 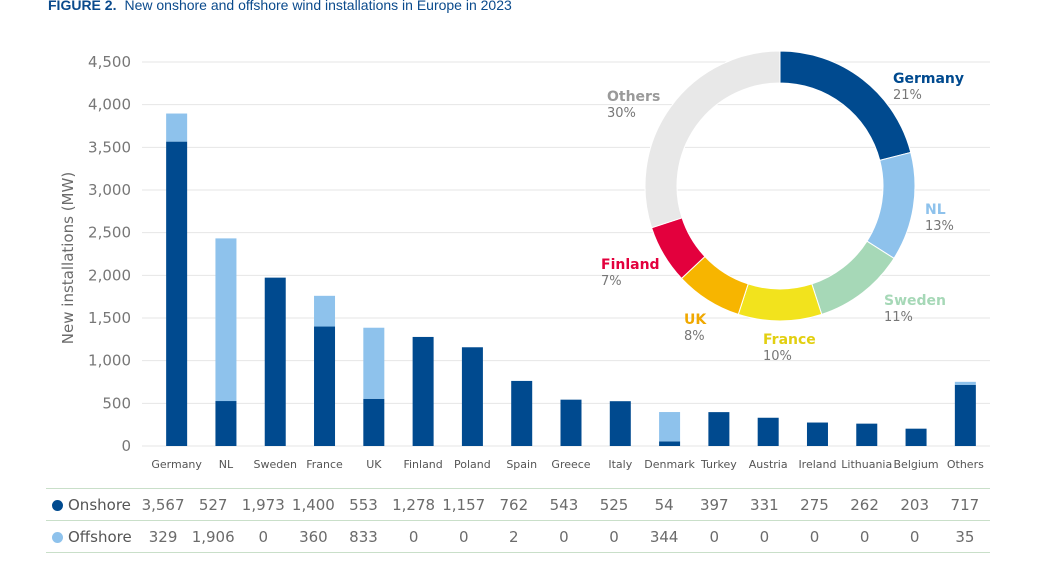 I want to click on donut-label-nl: NL, so click(x=935, y=210).